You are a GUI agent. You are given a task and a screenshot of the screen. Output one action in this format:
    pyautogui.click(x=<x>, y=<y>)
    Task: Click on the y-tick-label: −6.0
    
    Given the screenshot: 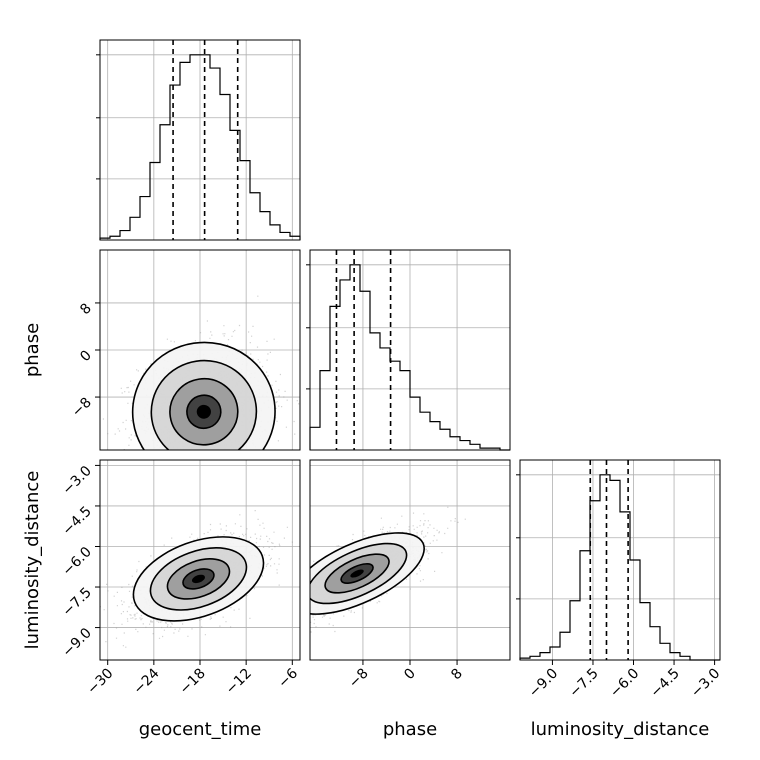 What is the action you would take?
    pyautogui.click(x=76, y=561)
    